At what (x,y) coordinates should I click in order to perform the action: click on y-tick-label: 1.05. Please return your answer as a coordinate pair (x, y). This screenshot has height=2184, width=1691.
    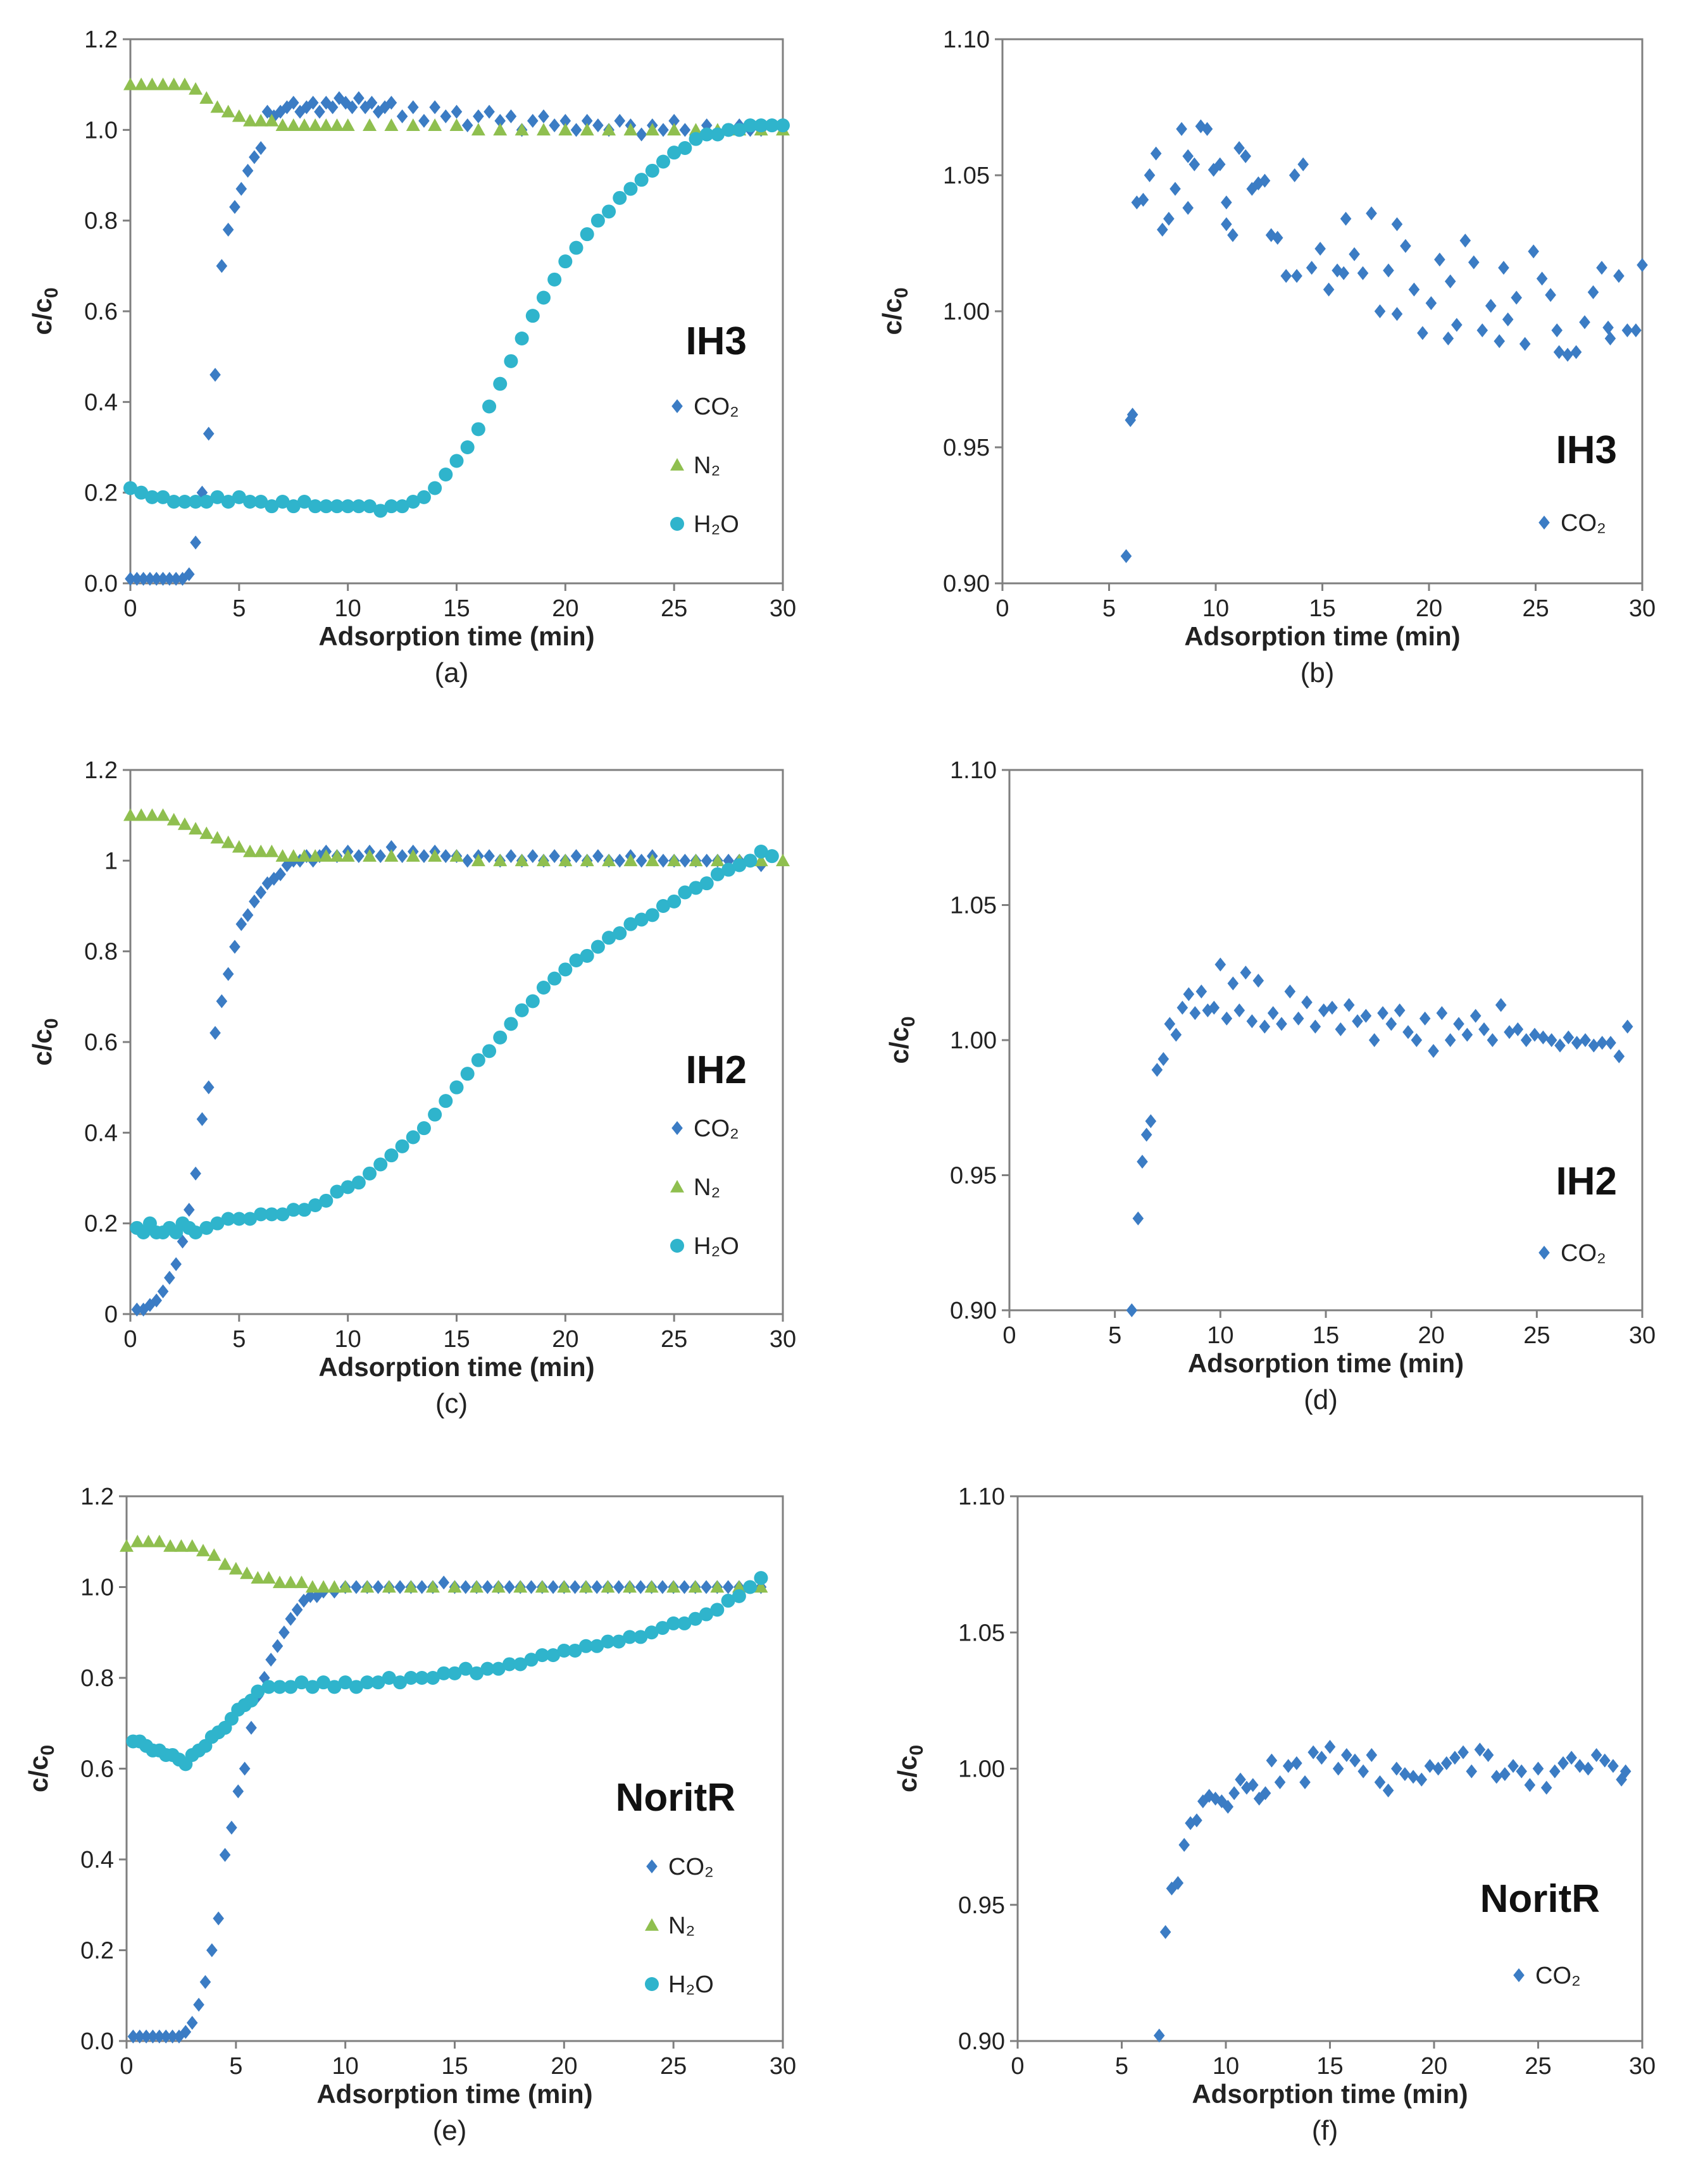
    Looking at the image, I should click on (981, 1633).